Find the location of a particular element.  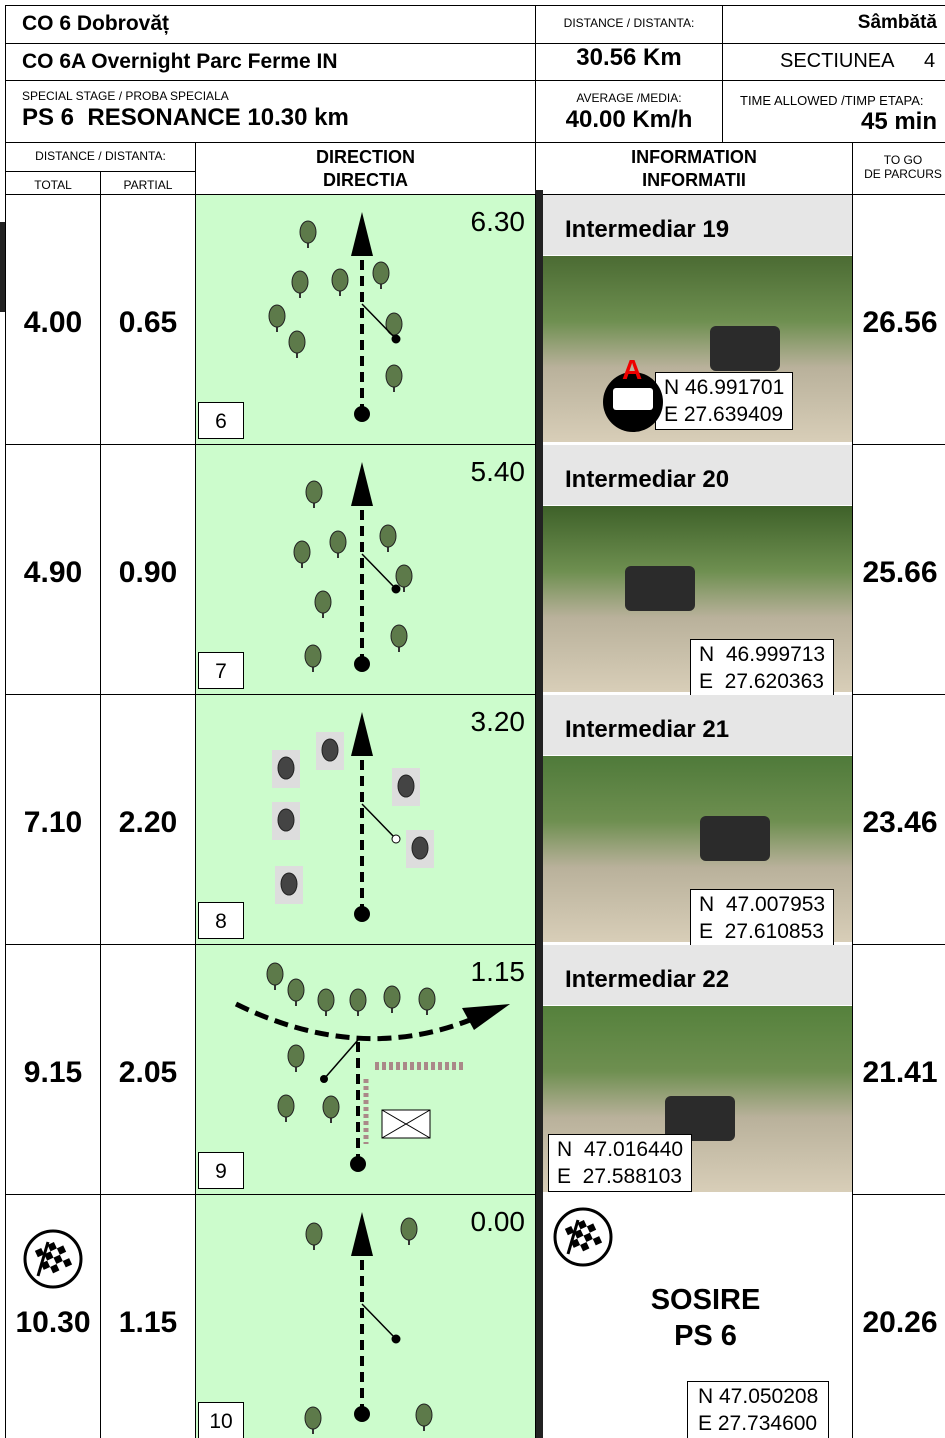

coord-lon: E 27.610853 is located at coordinates (761, 931).